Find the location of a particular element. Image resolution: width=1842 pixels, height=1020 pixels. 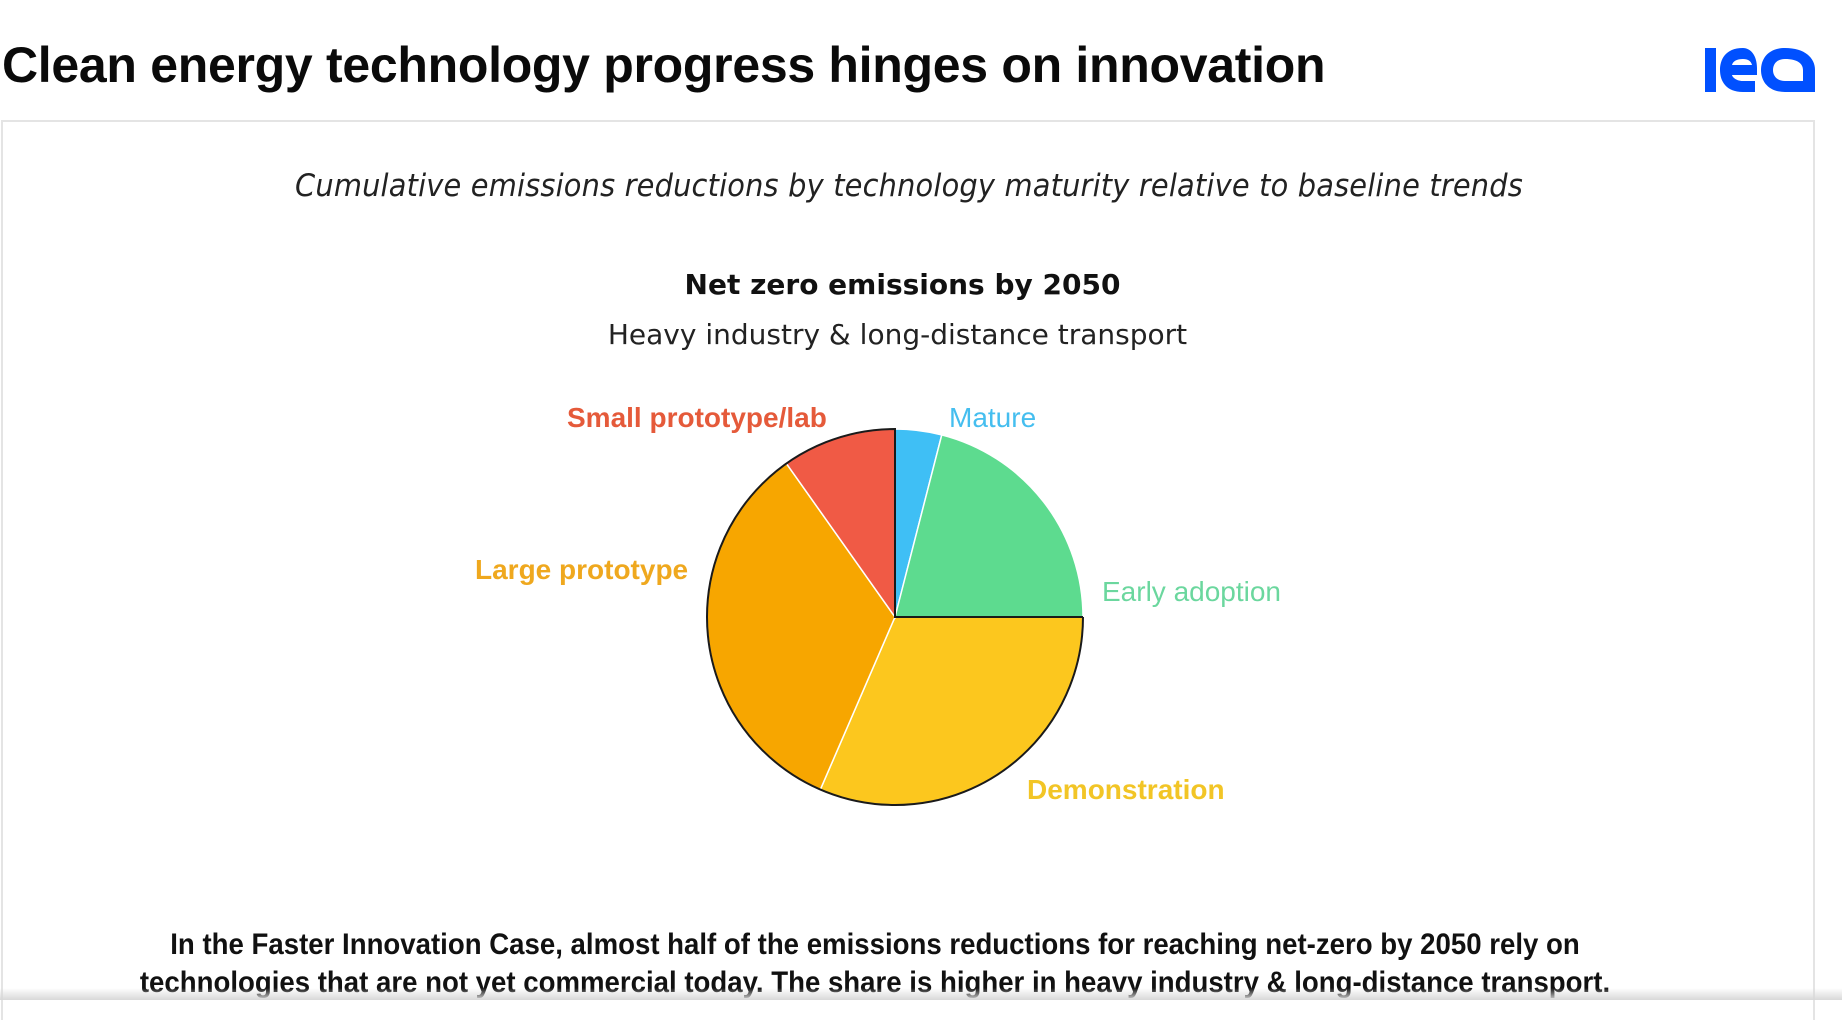

label-early-adoption: Early adoption is located at coordinates (1192, 591).